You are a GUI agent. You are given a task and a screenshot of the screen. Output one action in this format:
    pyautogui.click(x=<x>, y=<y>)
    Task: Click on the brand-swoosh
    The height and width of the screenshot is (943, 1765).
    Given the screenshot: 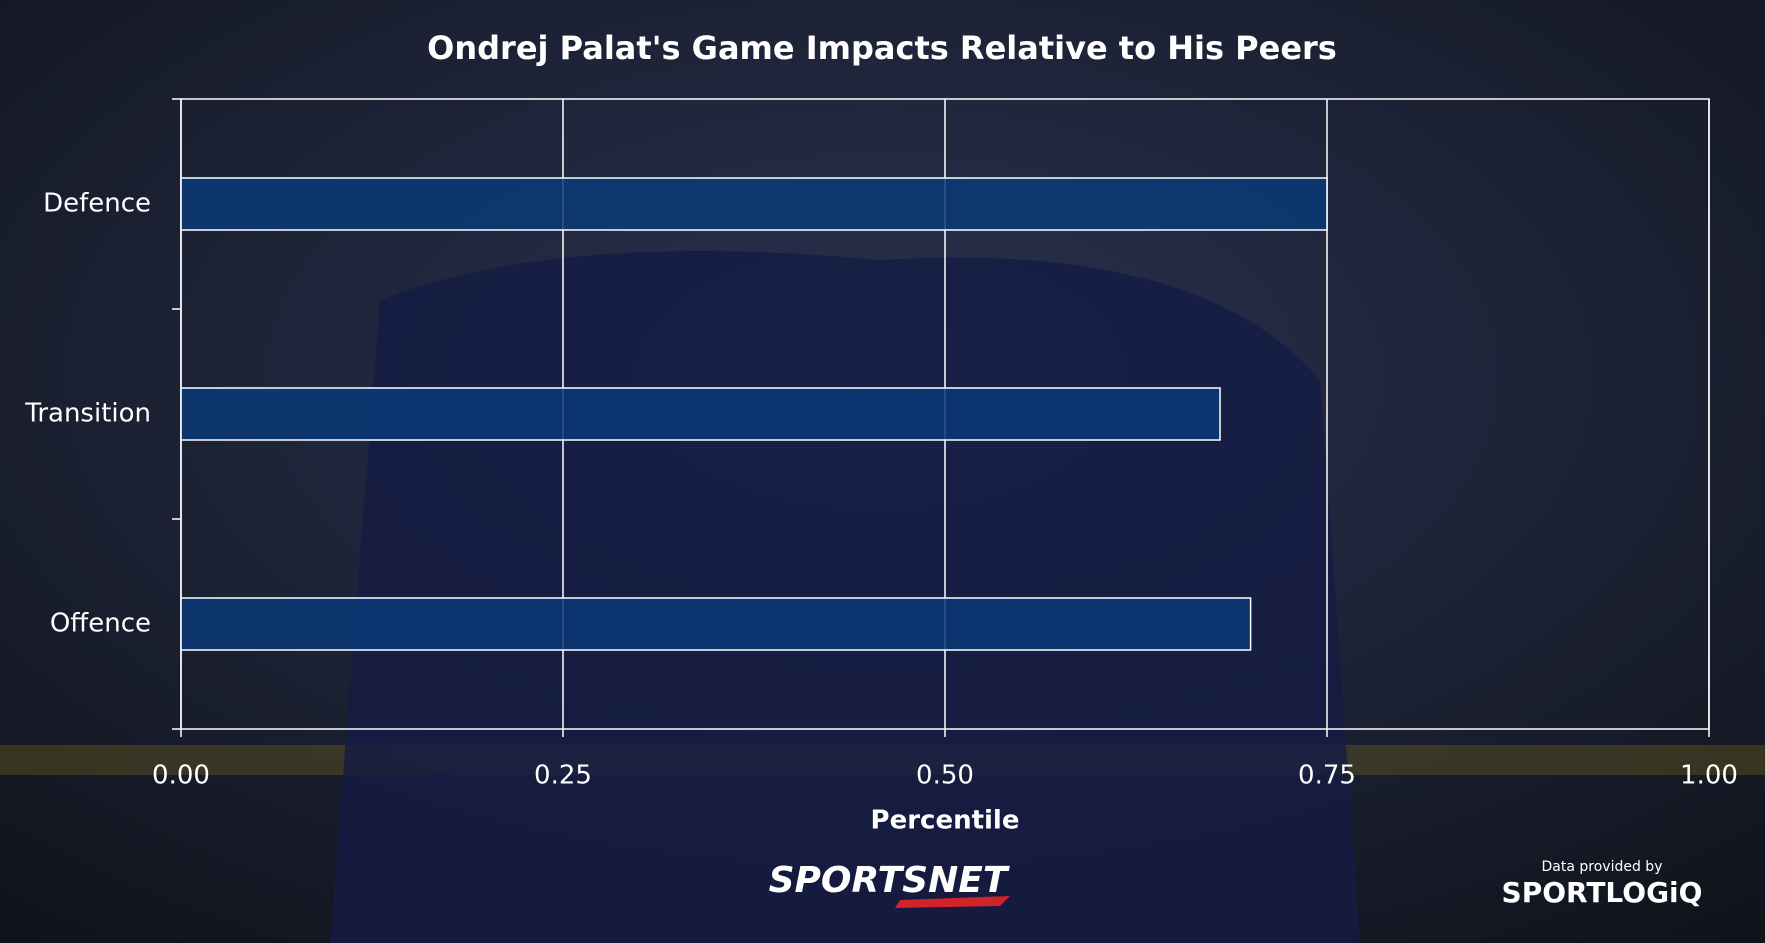 What is the action you would take?
    pyautogui.click(x=952, y=902)
    